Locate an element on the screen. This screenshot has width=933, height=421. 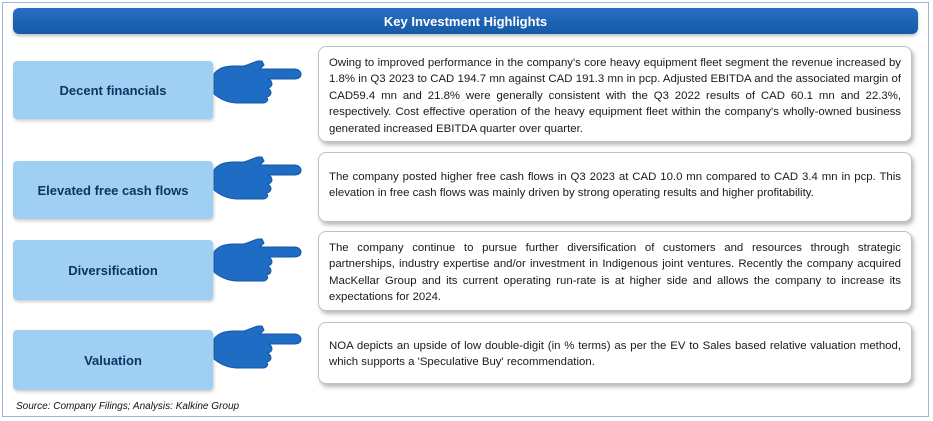
highlight-label-text: Diversification is located at coordinates (113, 270).